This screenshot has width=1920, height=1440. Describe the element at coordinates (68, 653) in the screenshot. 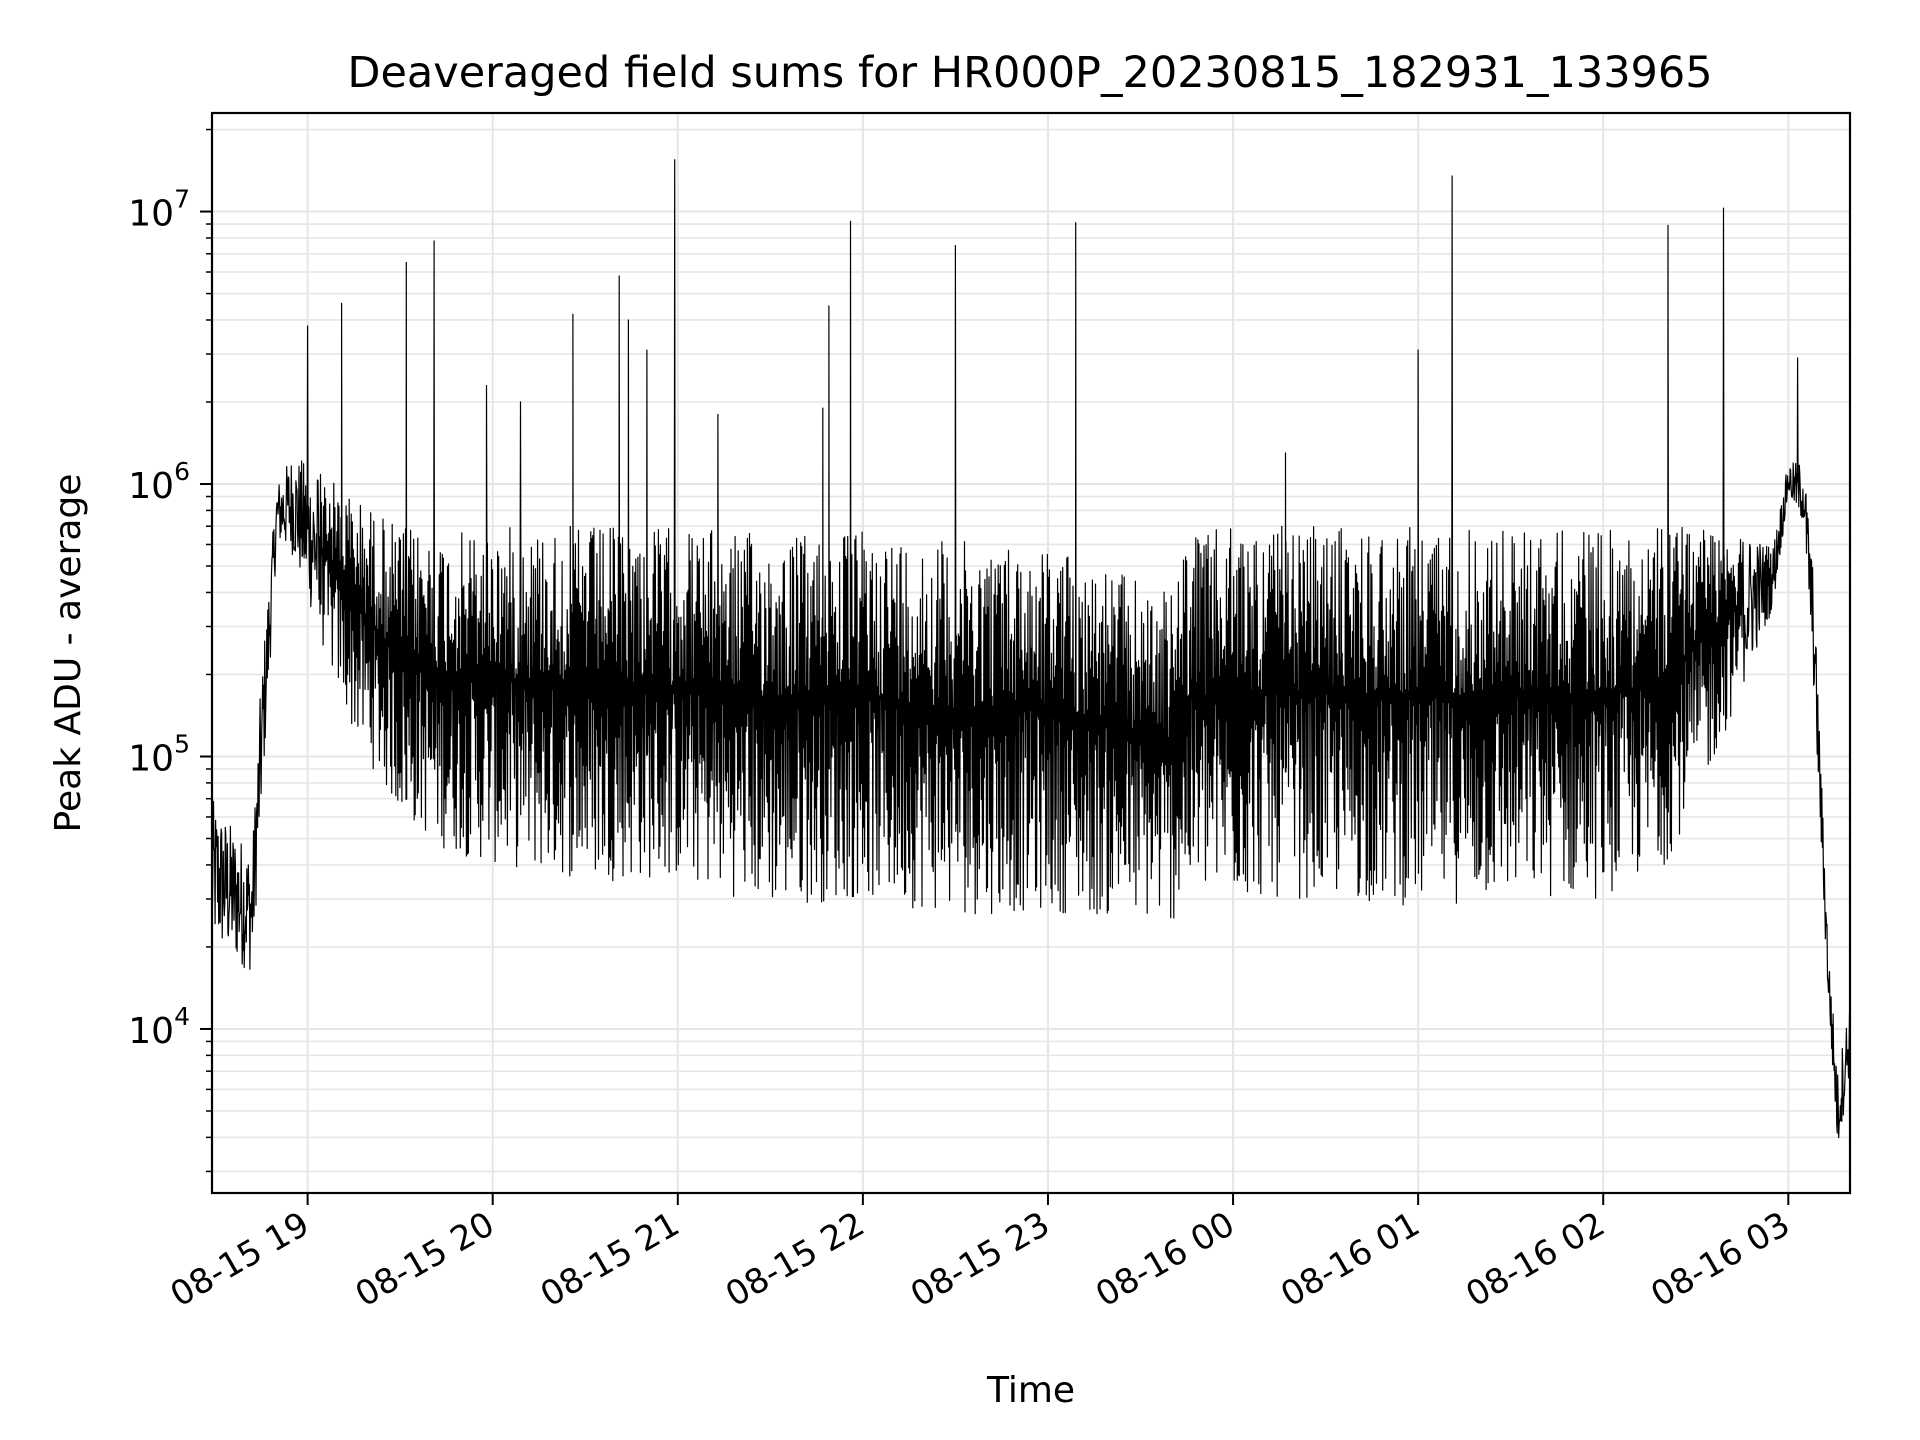

I see `y-axis-label: Peak ADU - average` at that location.